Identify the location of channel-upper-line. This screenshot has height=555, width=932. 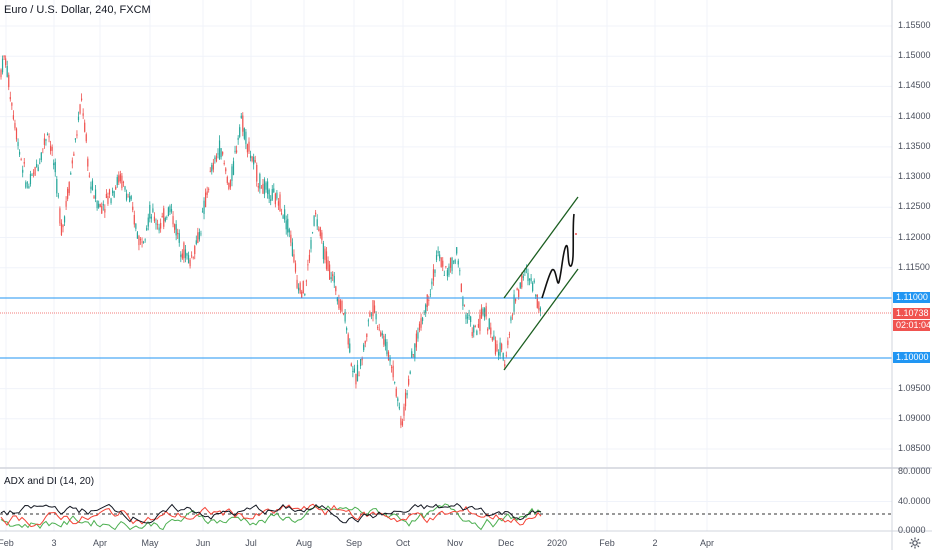
(541, 247).